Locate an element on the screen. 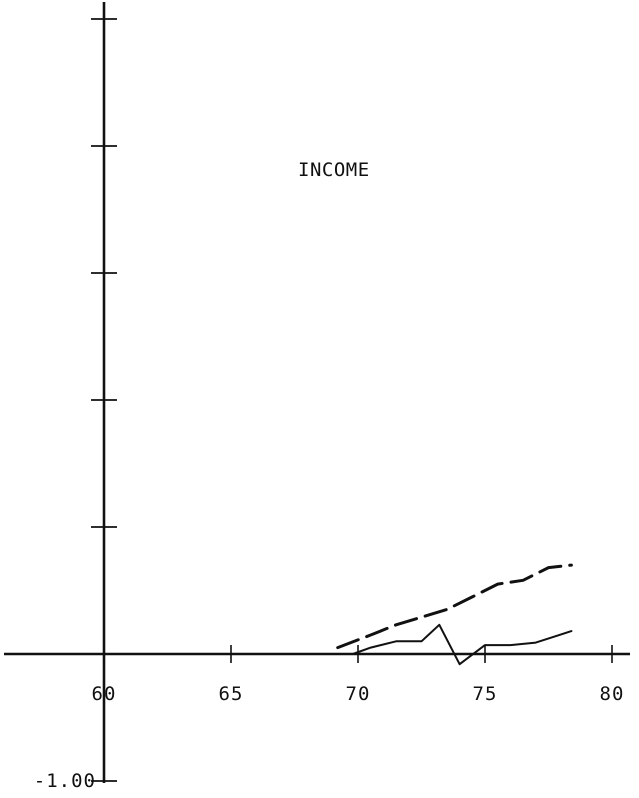 Image resolution: width=639 pixels, height=798 pixels. x-tick-label-65: 65 is located at coordinates (231, 694).